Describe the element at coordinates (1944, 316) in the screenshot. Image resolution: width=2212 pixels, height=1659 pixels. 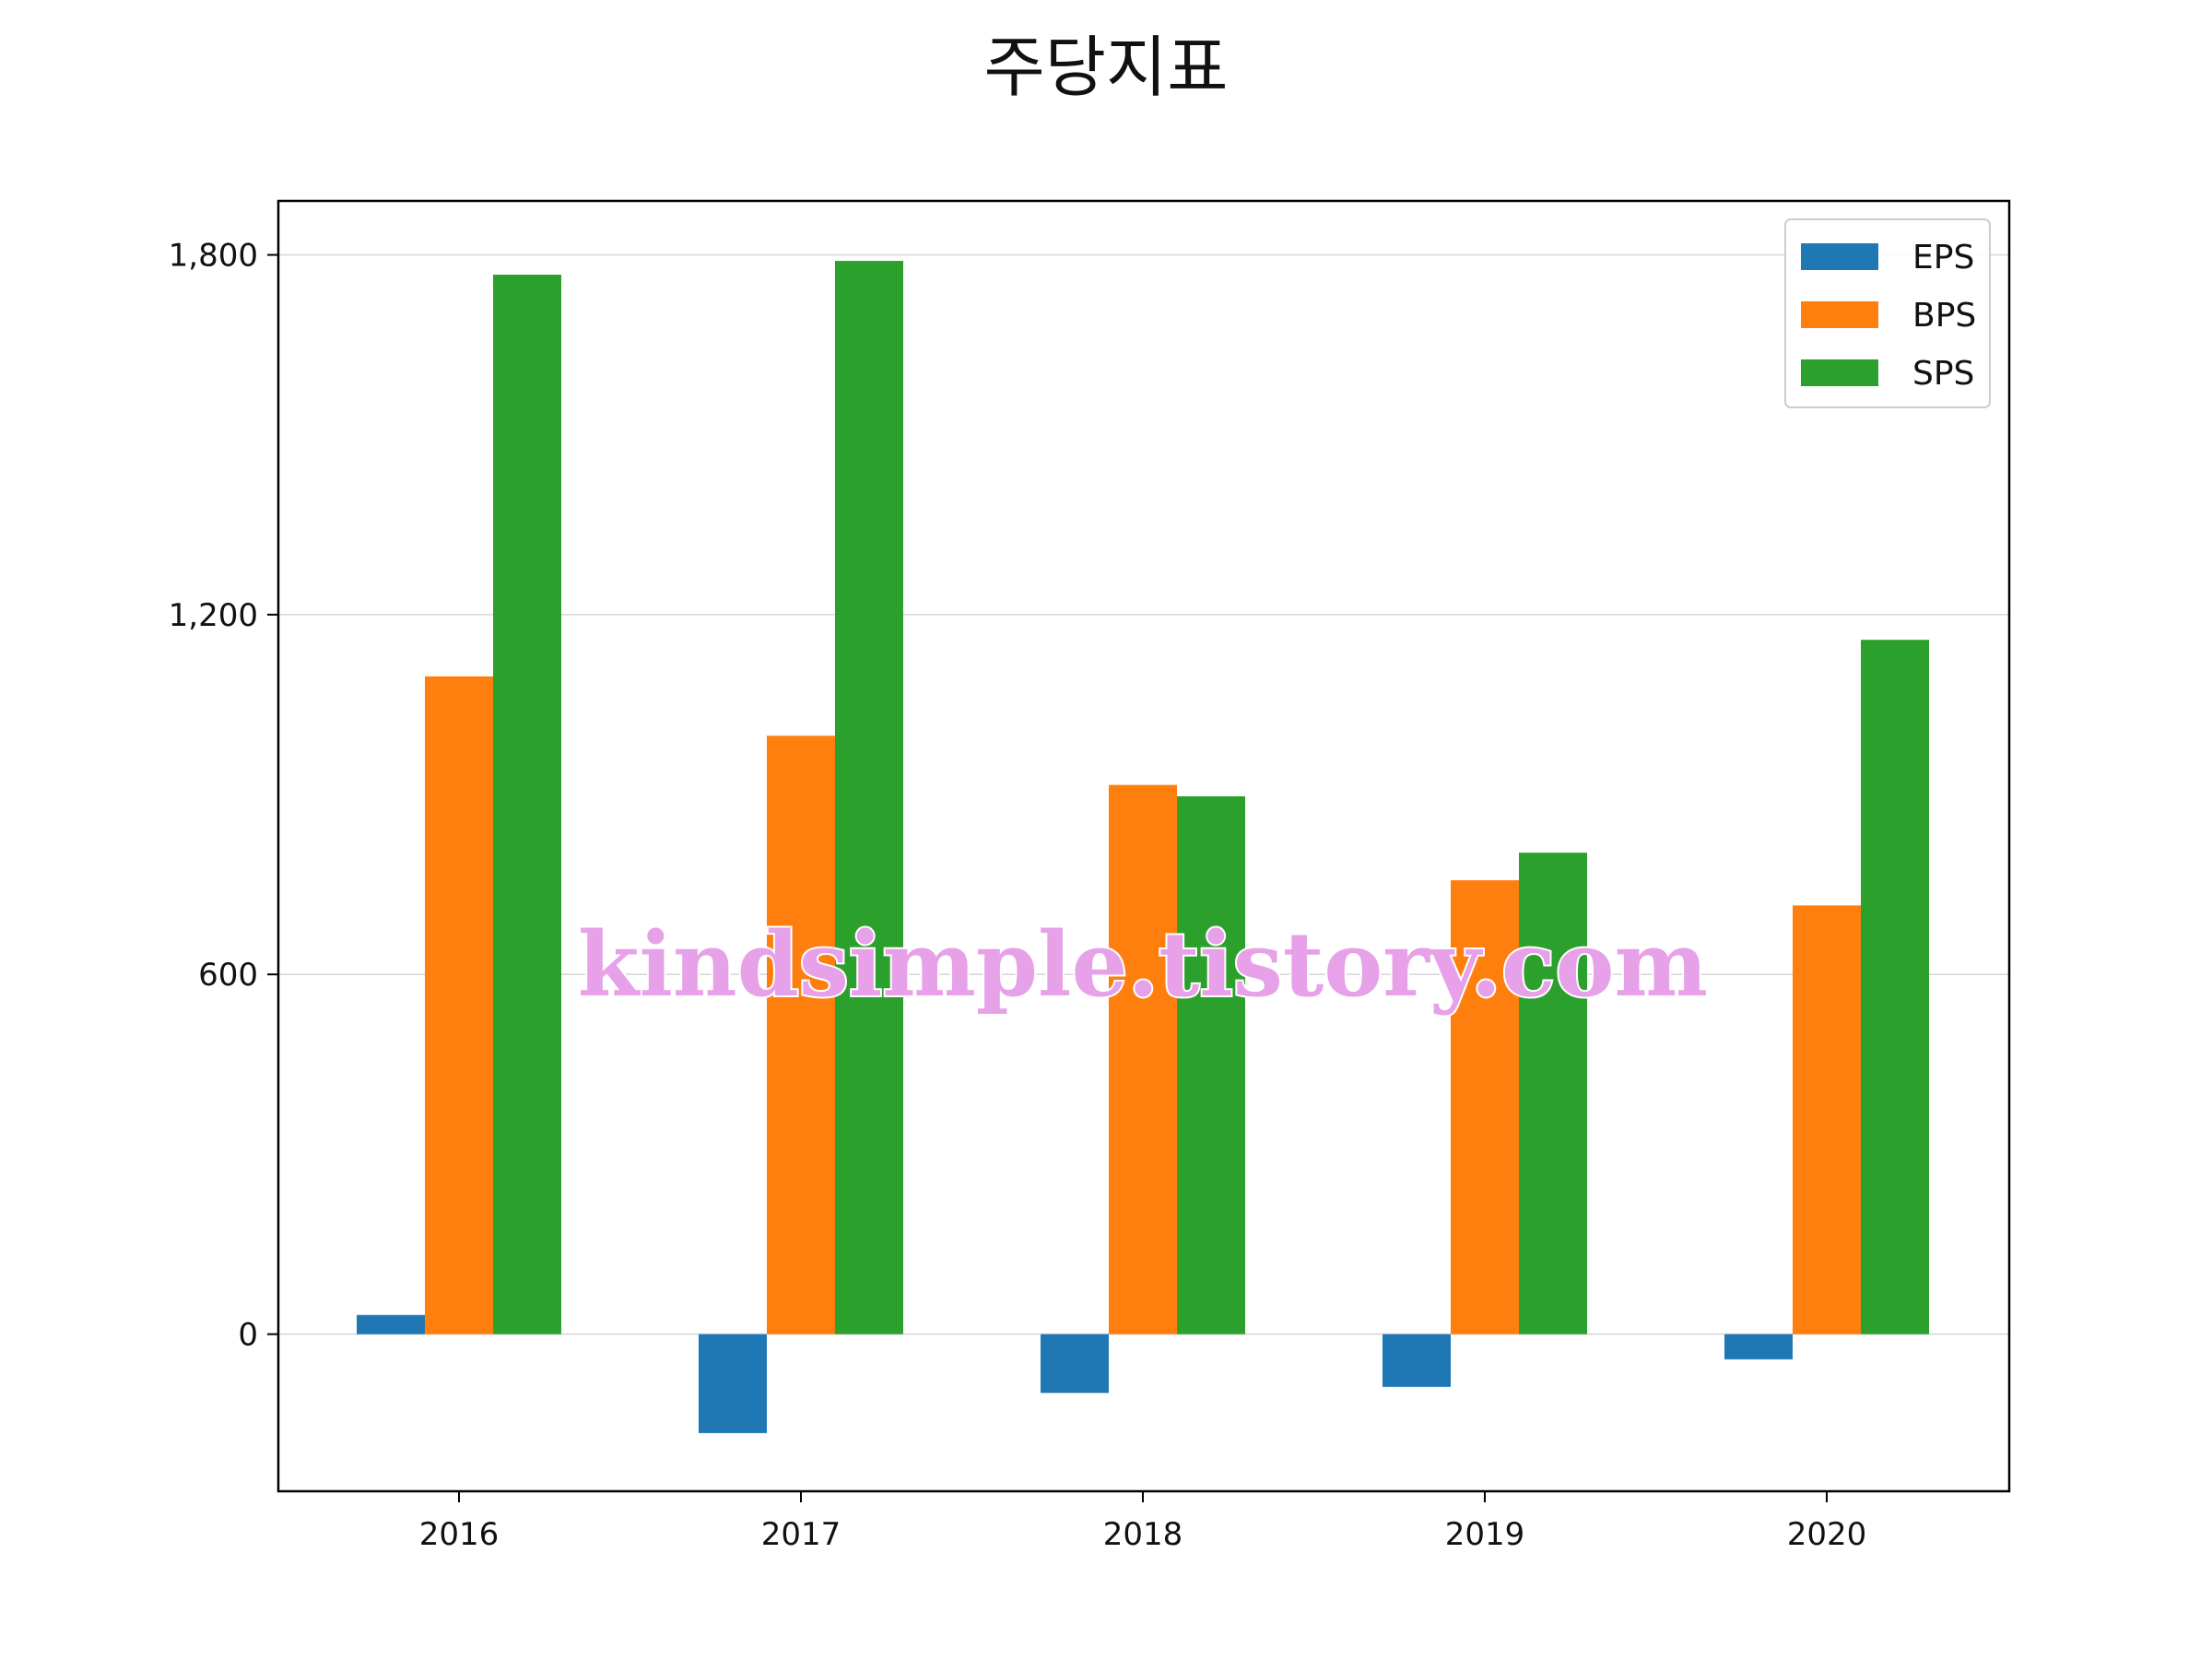
I see `legend-label-bps: BPS` at that location.